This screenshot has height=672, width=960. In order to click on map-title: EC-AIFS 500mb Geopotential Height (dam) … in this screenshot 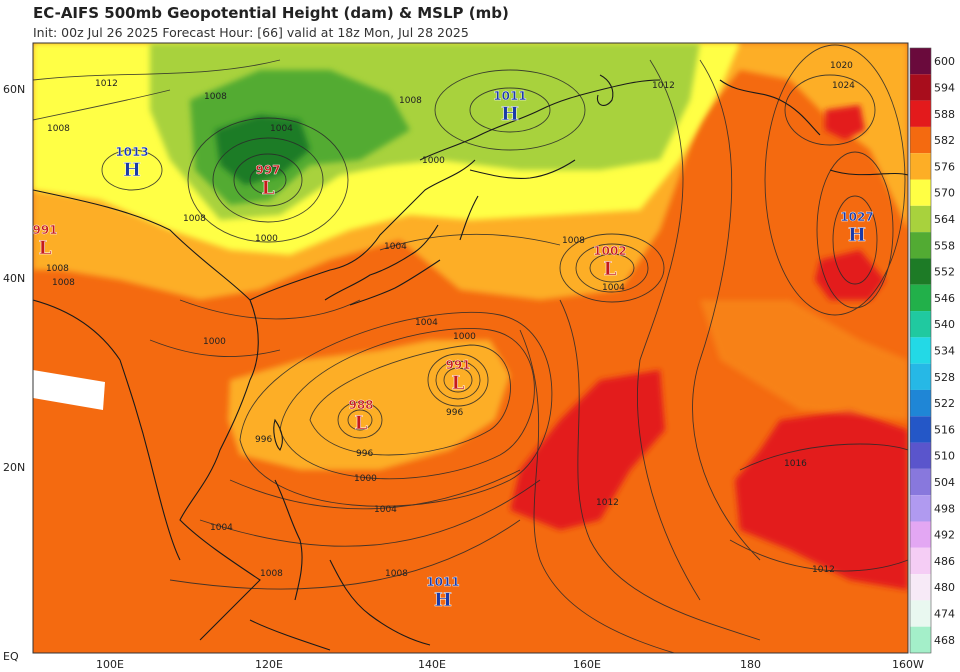, I will do `click(271, 13)`.